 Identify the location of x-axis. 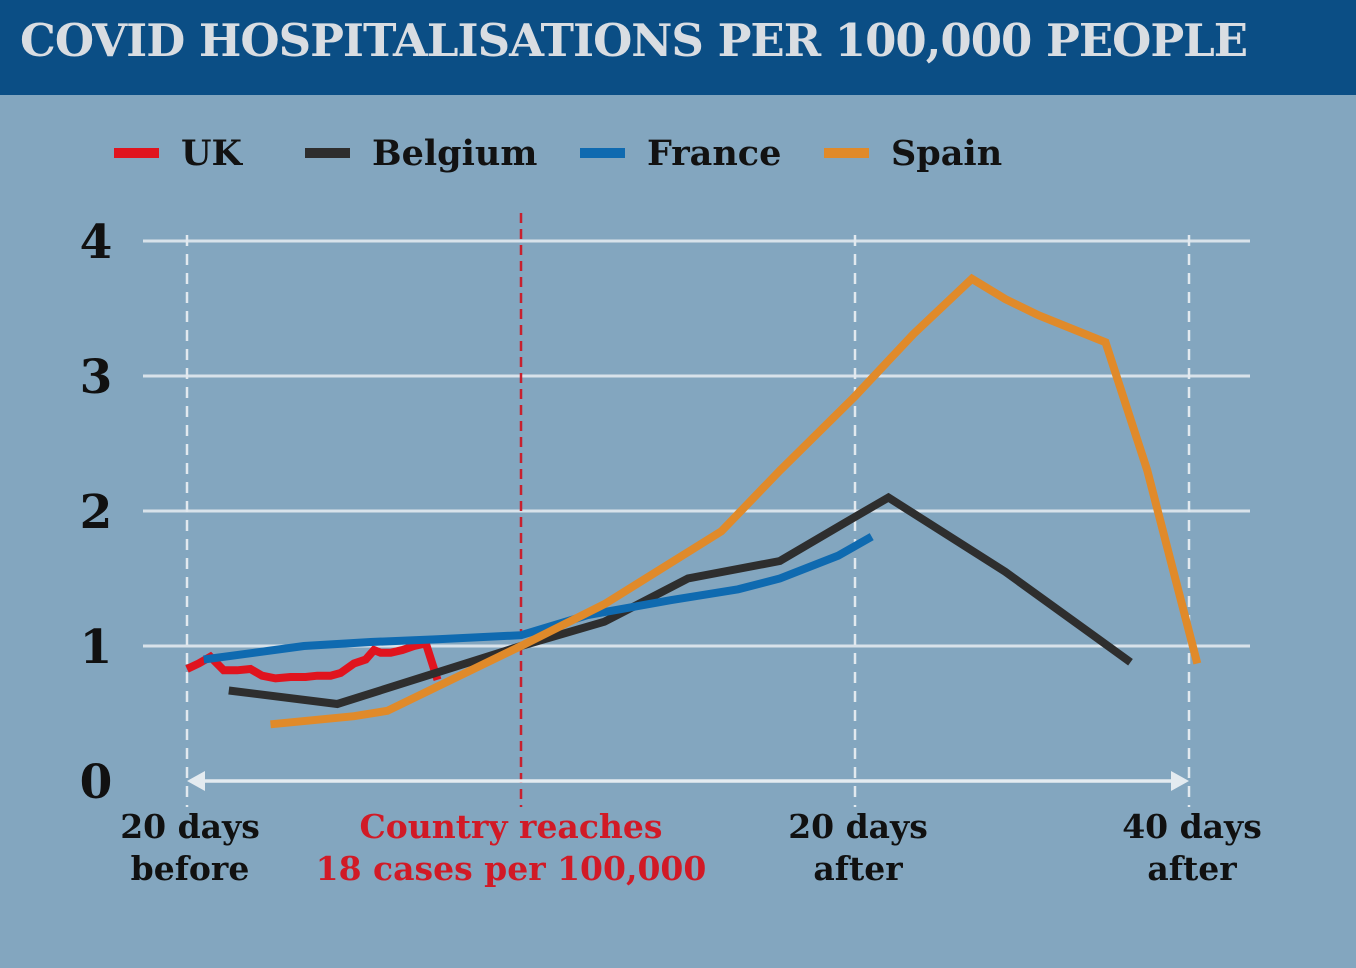
(688, 781).